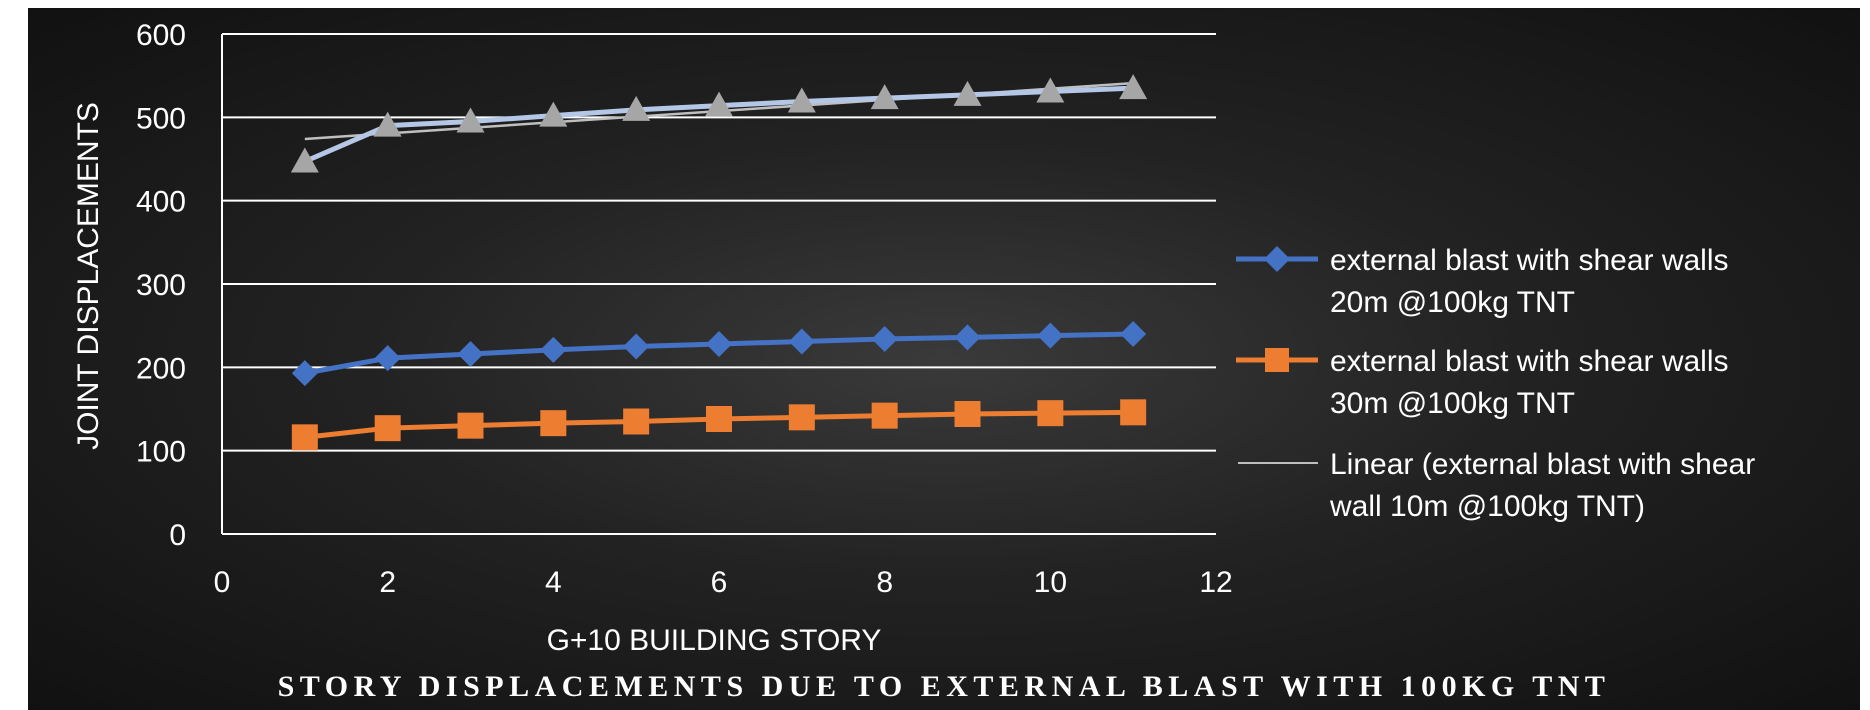 The width and height of the screenshot is (1870, 710). What do you see at coordinates (1215, 582) in the screenshot?
I see `x-tick-label: 12` at bounding box center [1215, 582].